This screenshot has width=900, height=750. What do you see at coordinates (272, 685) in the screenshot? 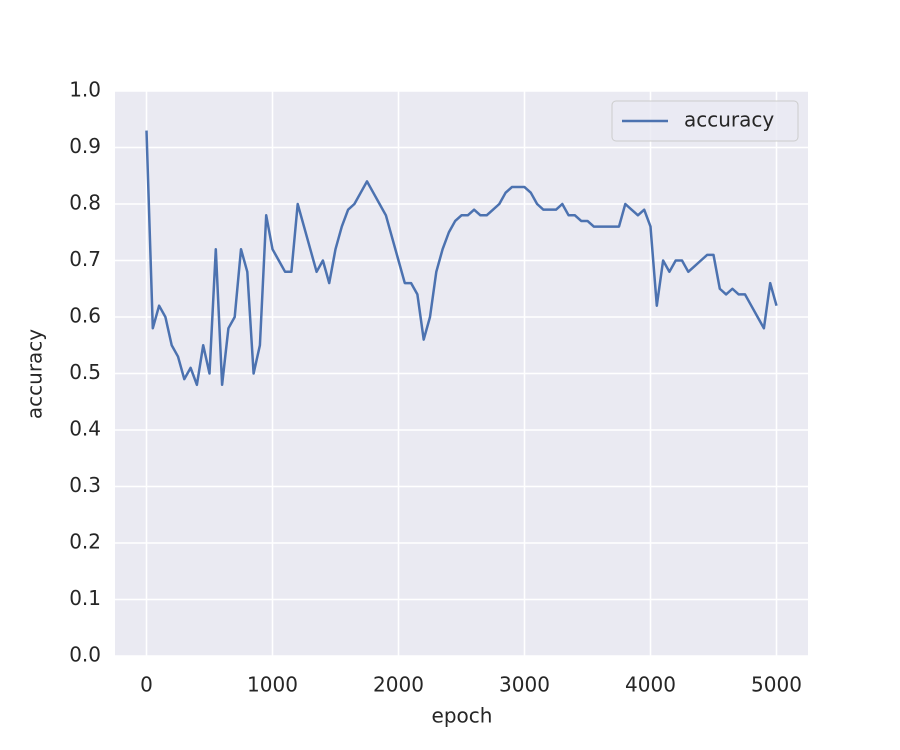
I see `x-tick-label: 1000` at bounding box center [272, 685].